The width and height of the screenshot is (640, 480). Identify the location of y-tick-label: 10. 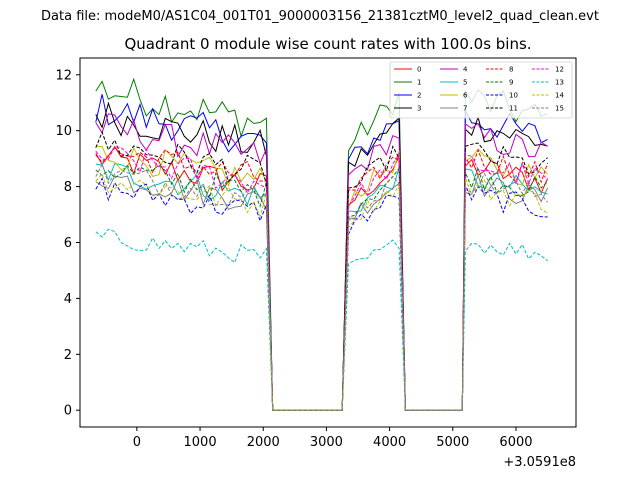
(63, 131).